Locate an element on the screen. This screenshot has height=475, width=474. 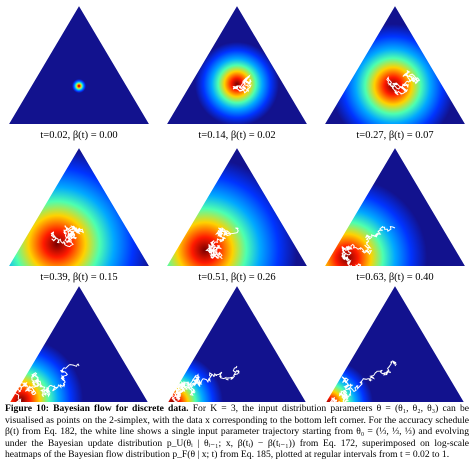
panel-label: t=0.51, β(t) = 0.26 is located at coordinates (236, 277).